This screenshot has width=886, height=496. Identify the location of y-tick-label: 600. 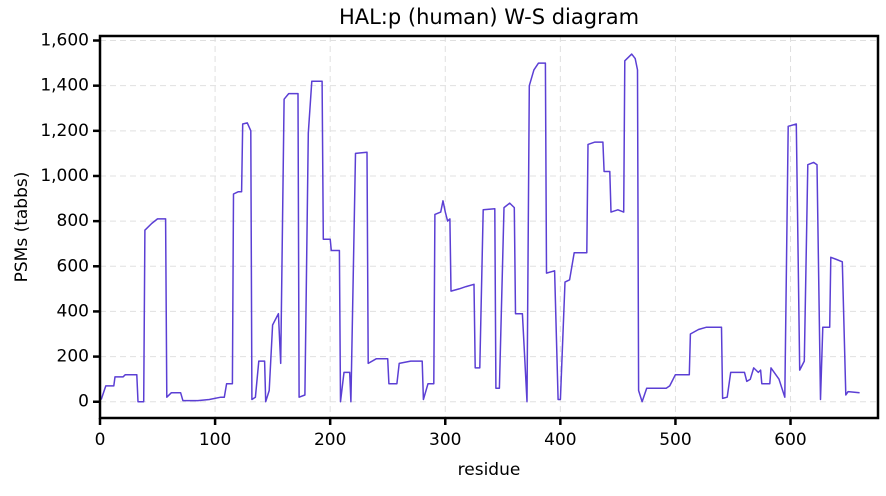
(73, 266).